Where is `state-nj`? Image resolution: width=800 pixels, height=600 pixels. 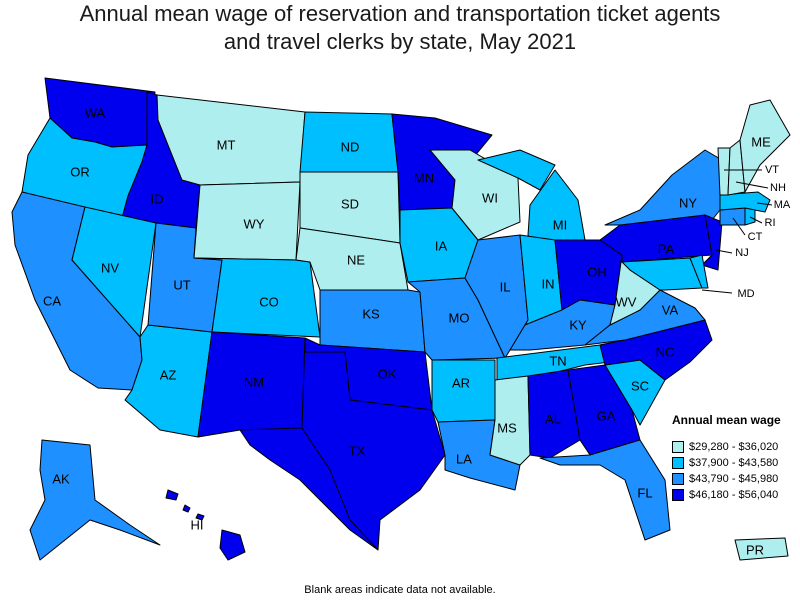
state-nj is located at coordinates (712, 242).